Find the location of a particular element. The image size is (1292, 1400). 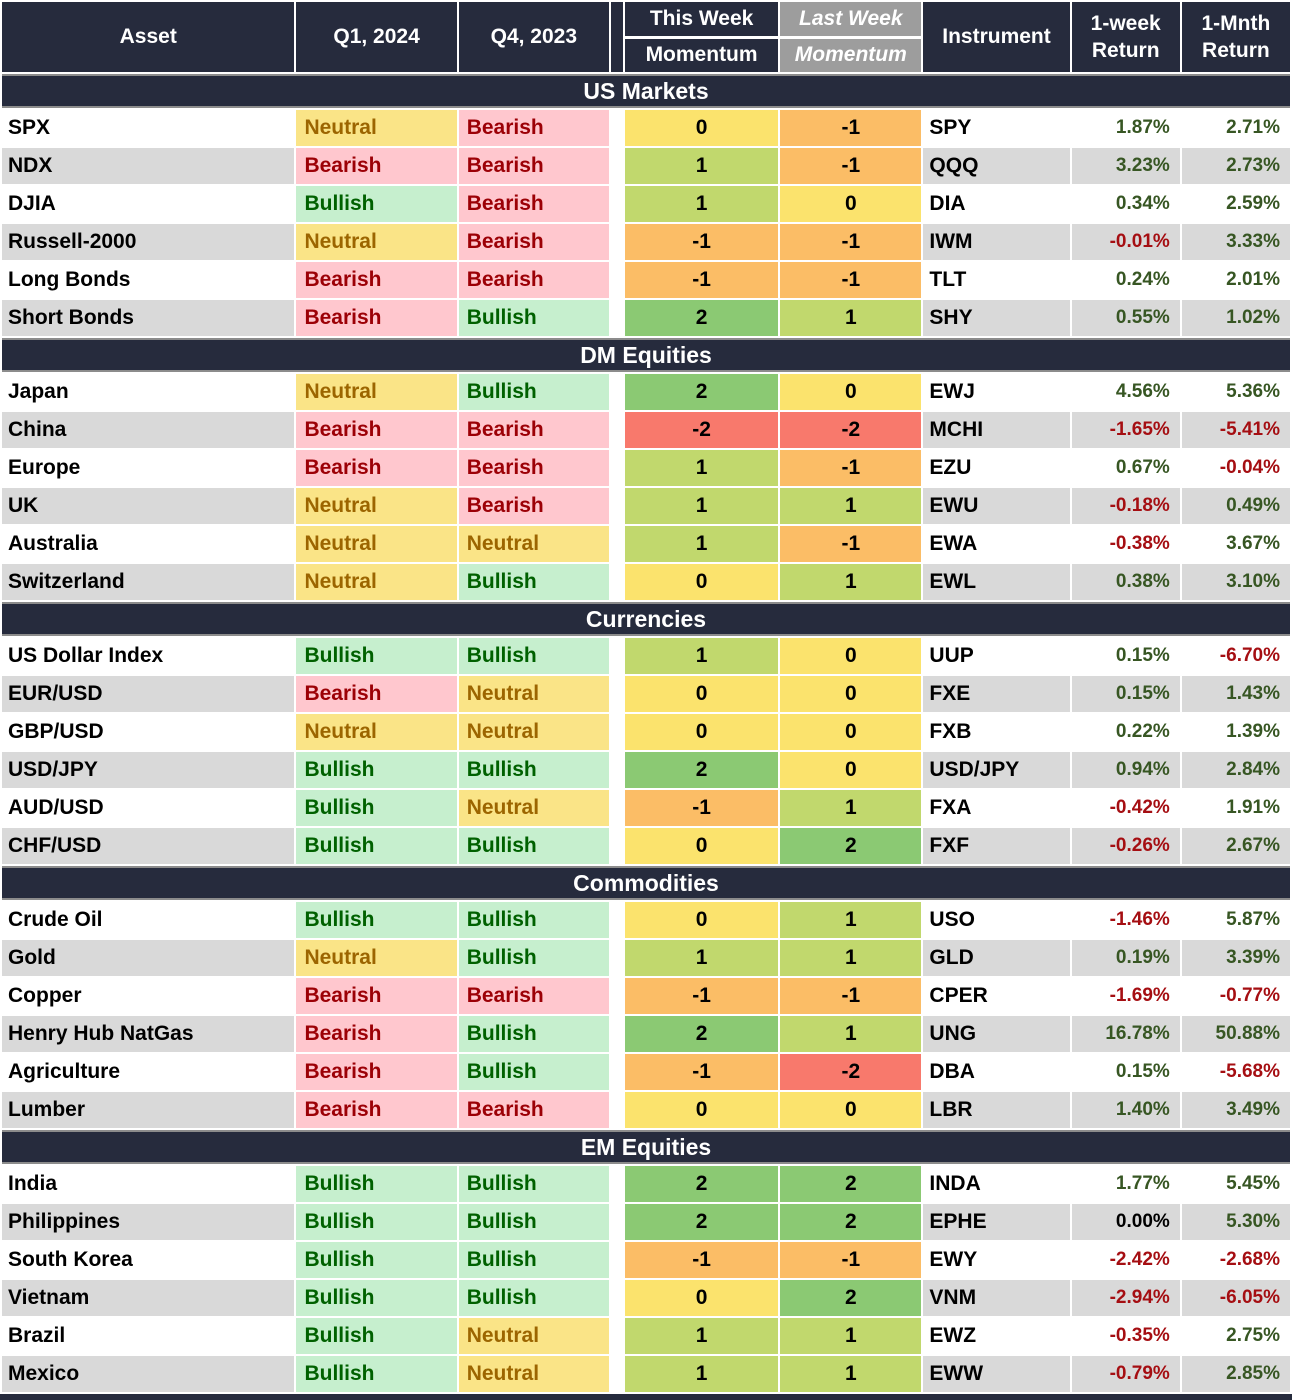

instrument-cell: EWU is located at coordinates (996, 506).